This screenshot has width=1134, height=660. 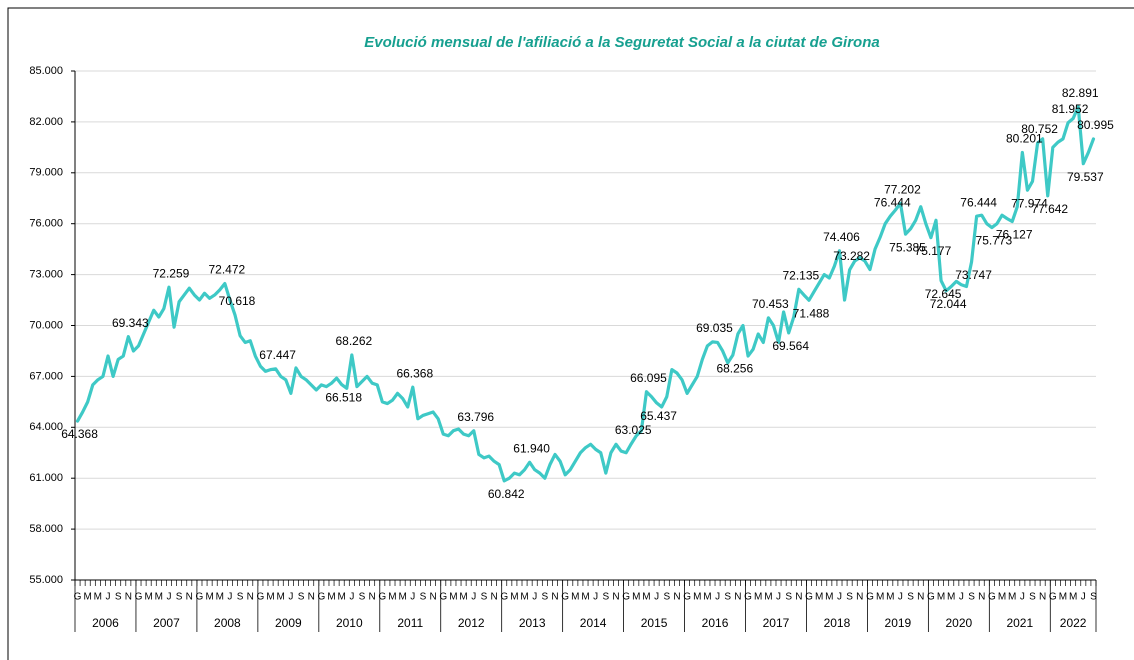 What do you see at coordinates (1024, 139) in the screenshot?
I see `data-label: 80.201` at bounding box center [1024, 139].